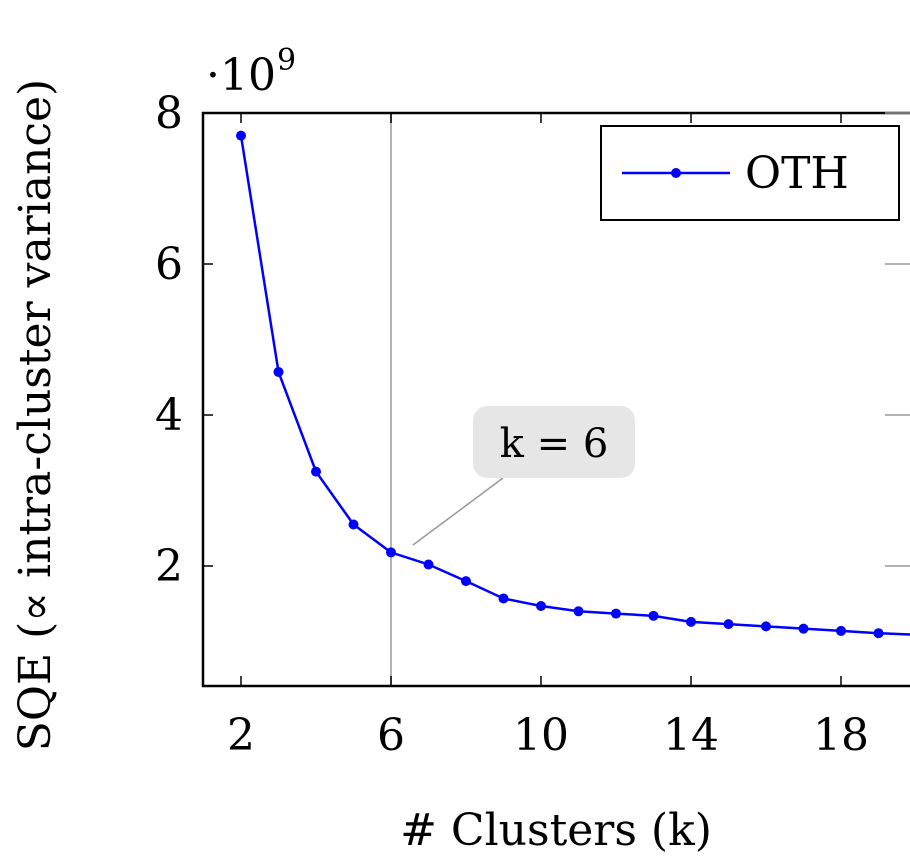 Image resolution: width=910 pixels, height=863 pixels. What do you see at coordinates (35, 415) in the screenshot?
I see `y-axis-title: SQE (∝ intra-cluster variance)` at bounding box center [35, 415].